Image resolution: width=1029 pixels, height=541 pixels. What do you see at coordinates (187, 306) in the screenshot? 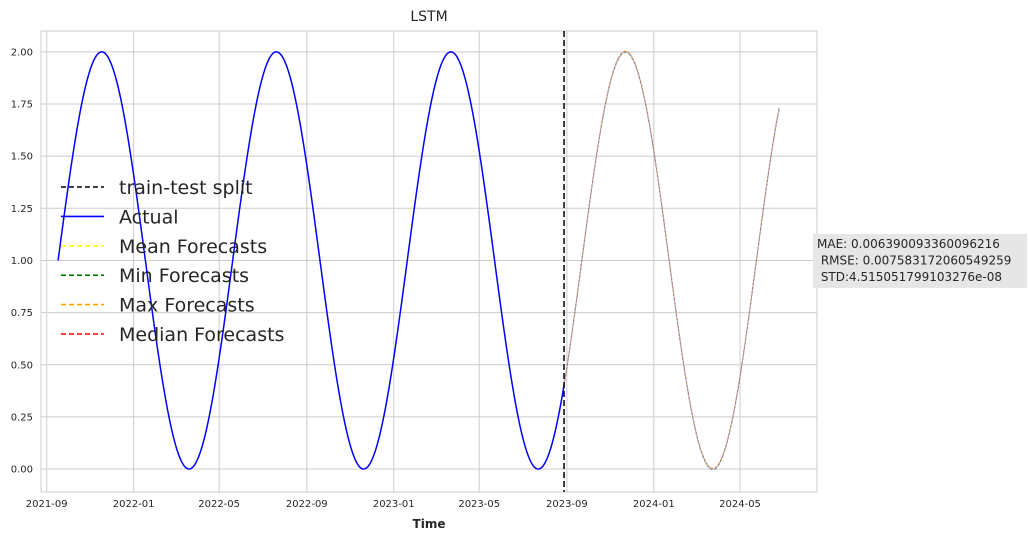
I see `legend-label: Max Forecasts` at bounding box center [187, 306].